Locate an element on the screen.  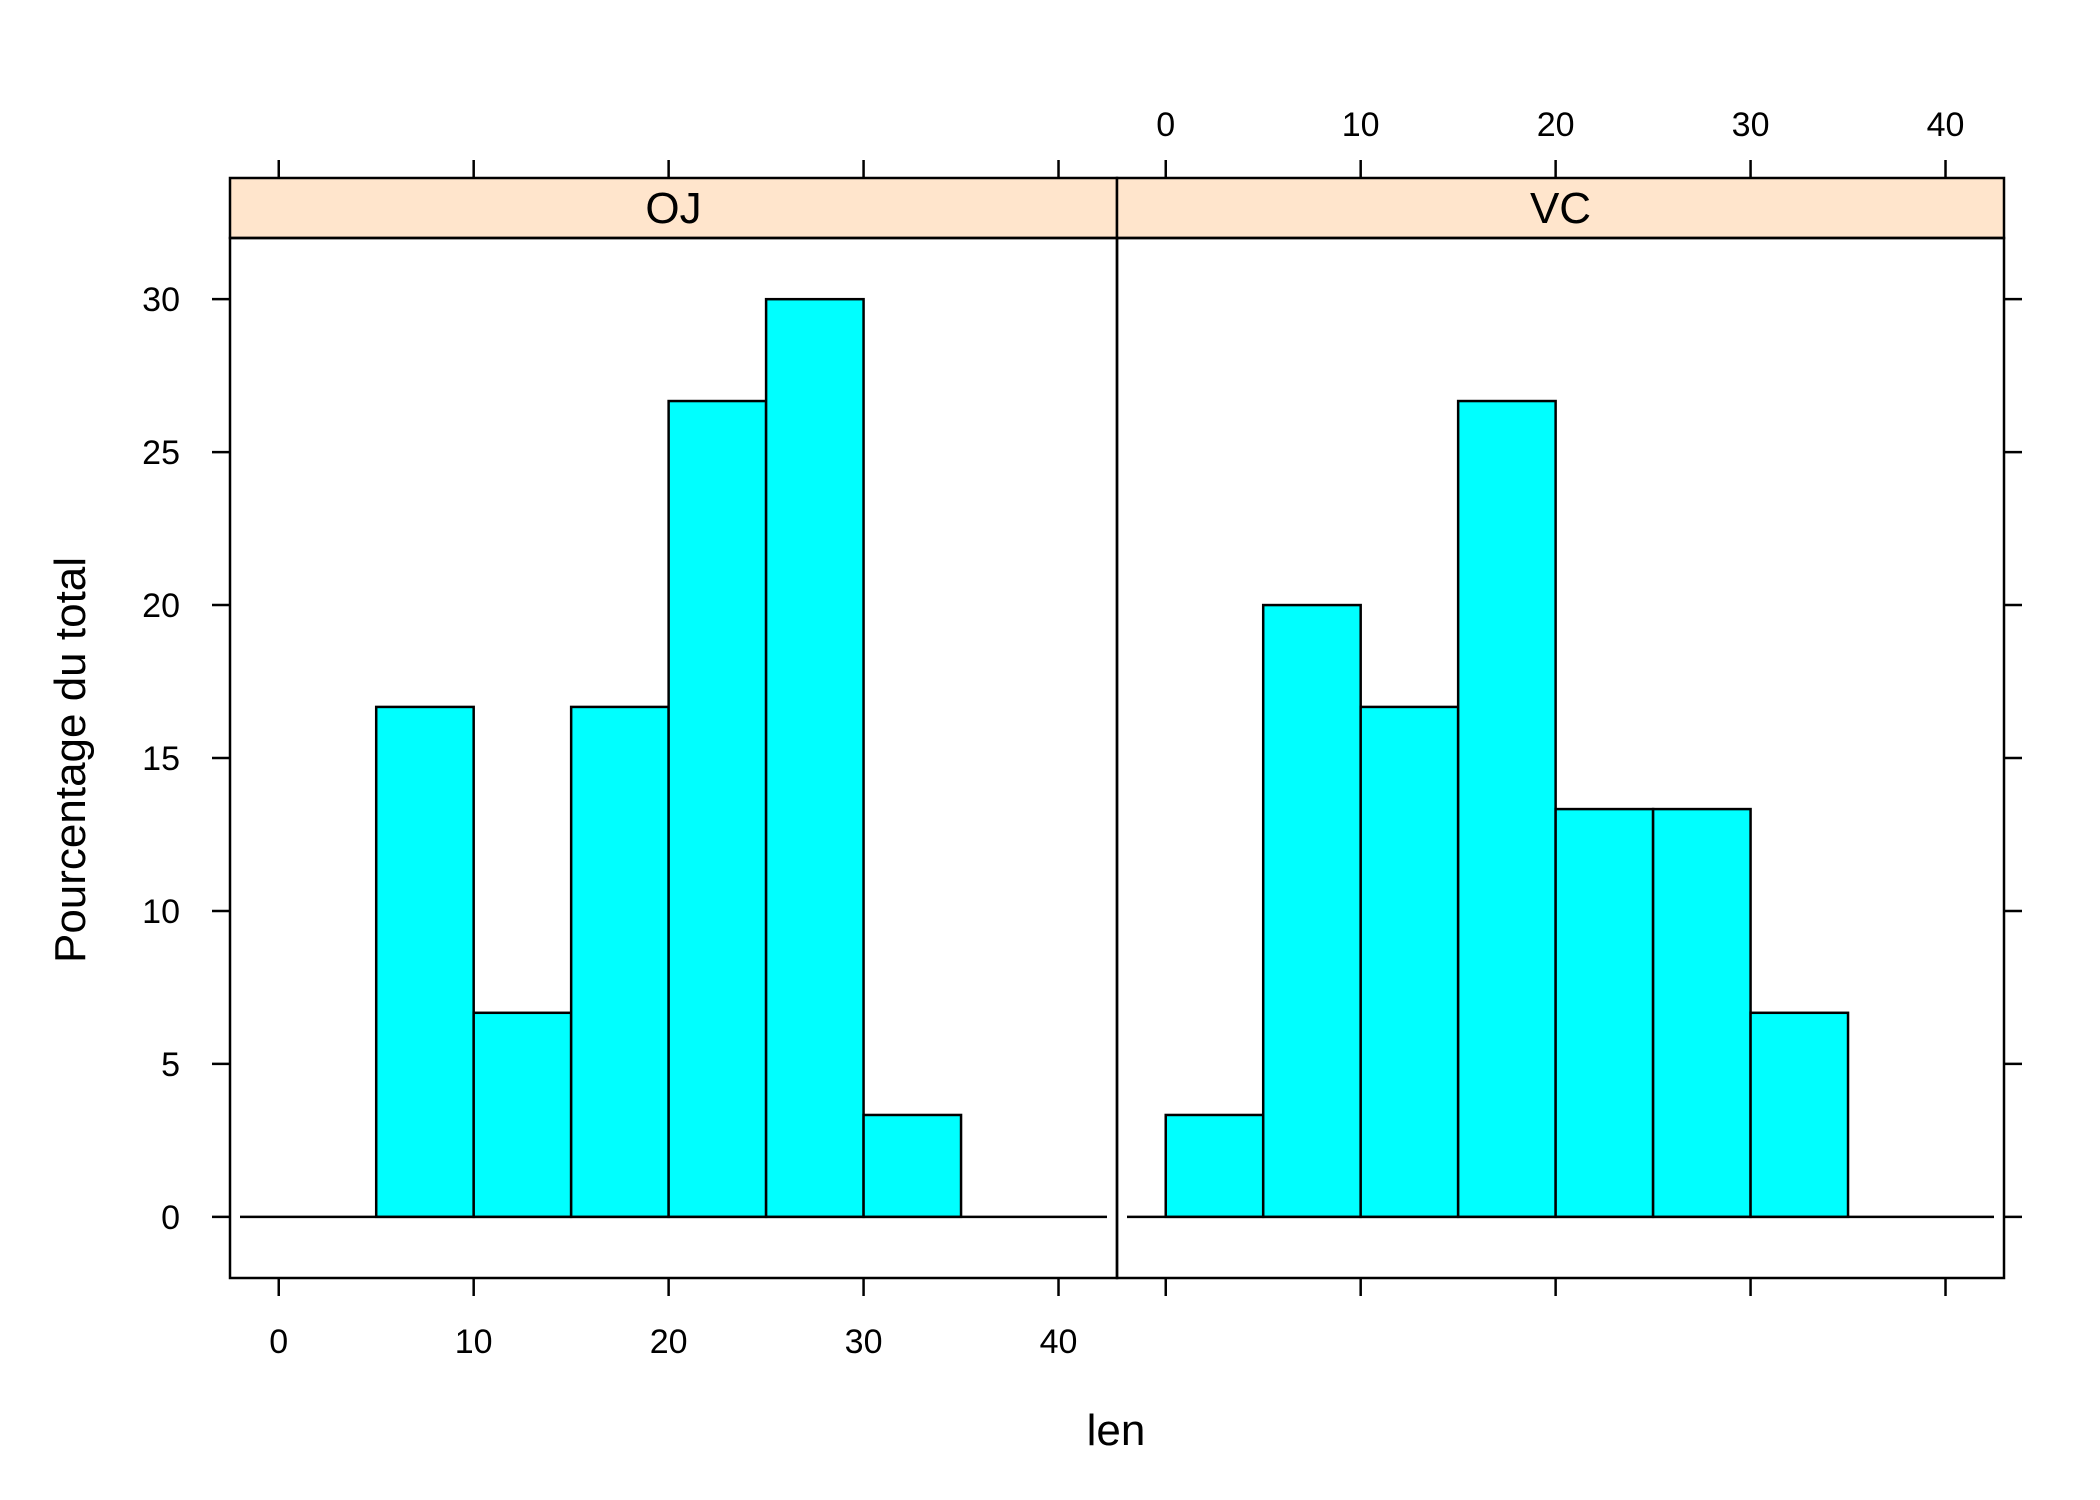
y-tick-label-0: 0 is located at coordinates (170, 1218).